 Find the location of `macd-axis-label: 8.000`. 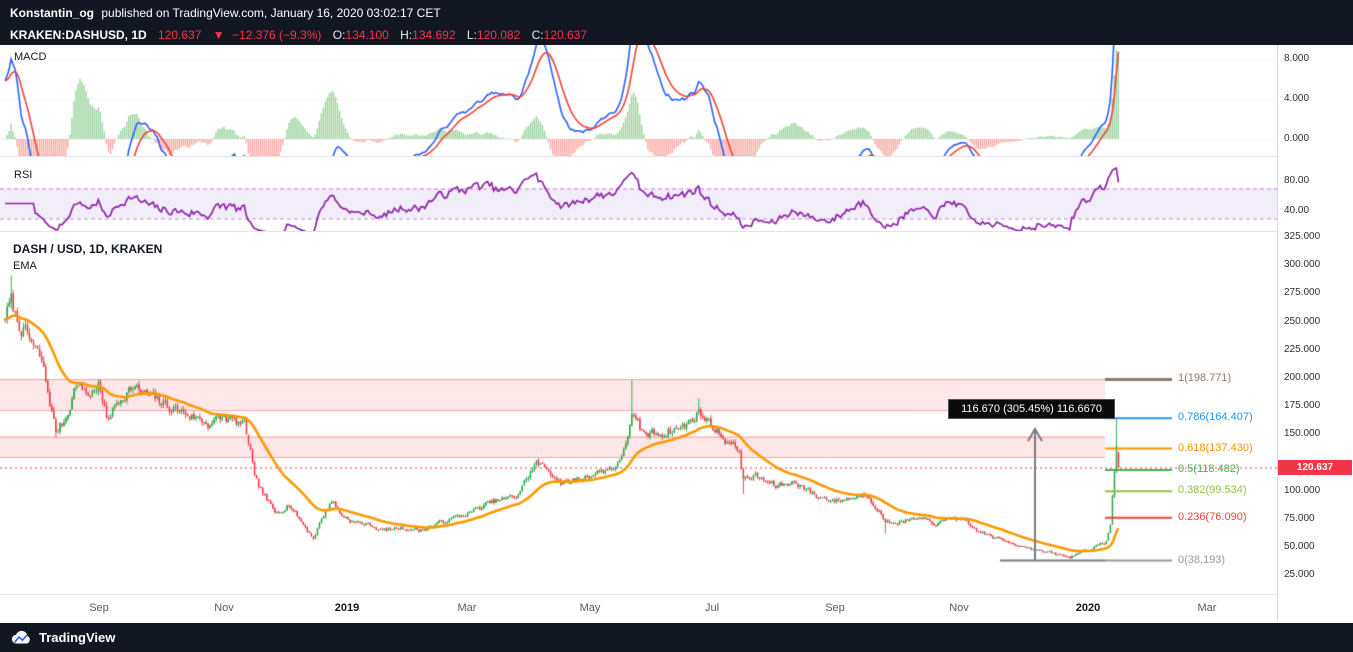

macd-axis-label: 8.000 is located at coordinates (1297, 58).